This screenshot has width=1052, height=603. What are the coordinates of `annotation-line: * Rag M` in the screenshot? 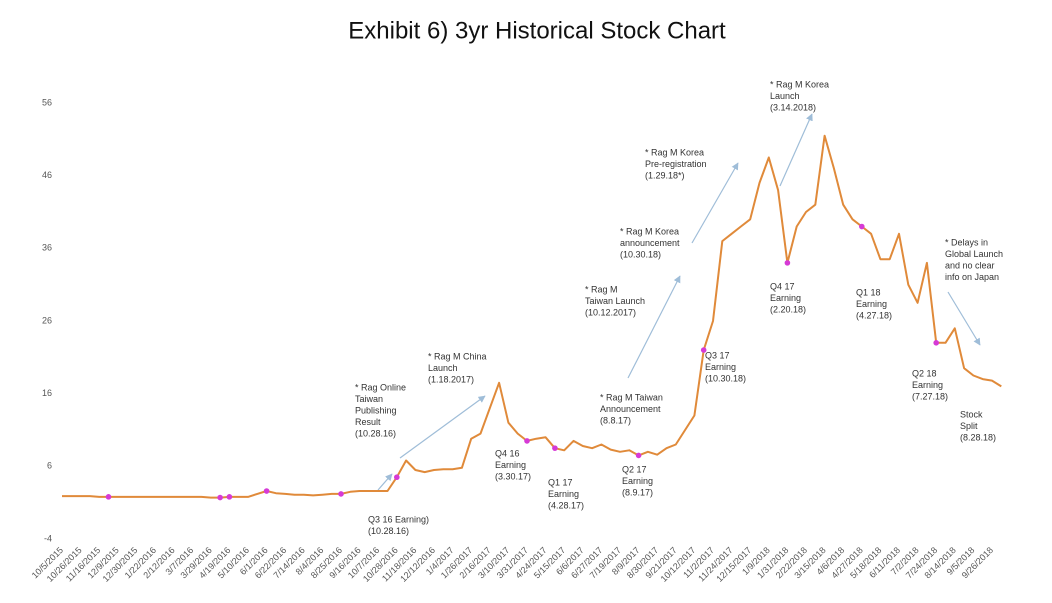 It's located at (601, 289).